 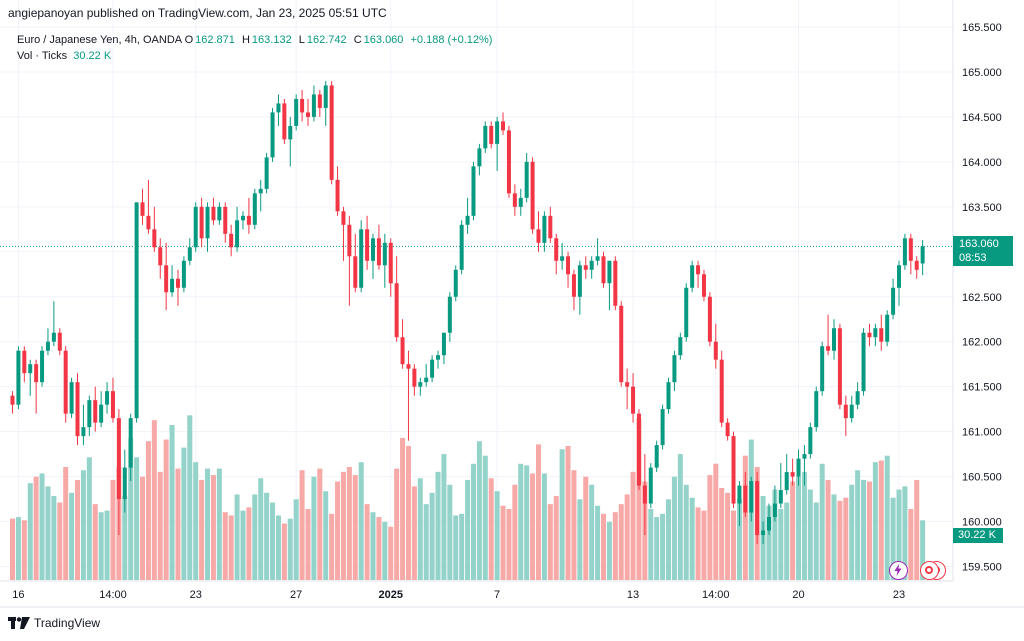 What do you see at coordinates (898, 570) in the screenshot?
I see `lightning-icon` at bounding box center [898, 570].